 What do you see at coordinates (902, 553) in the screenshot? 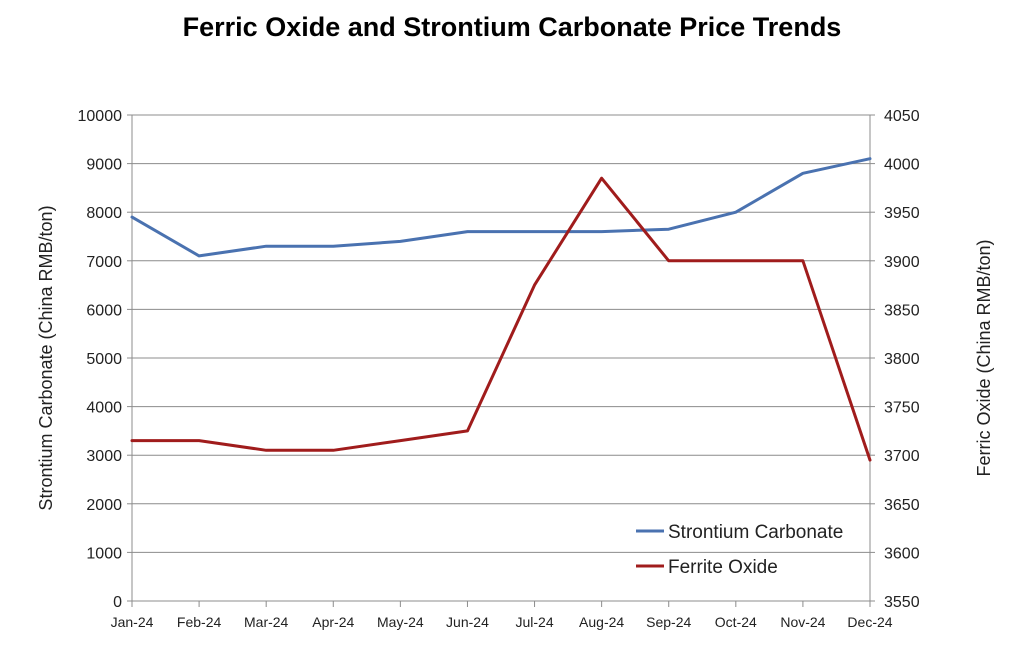
I see `right-tick-label-1: 3600` at bounding box center [902, 553].